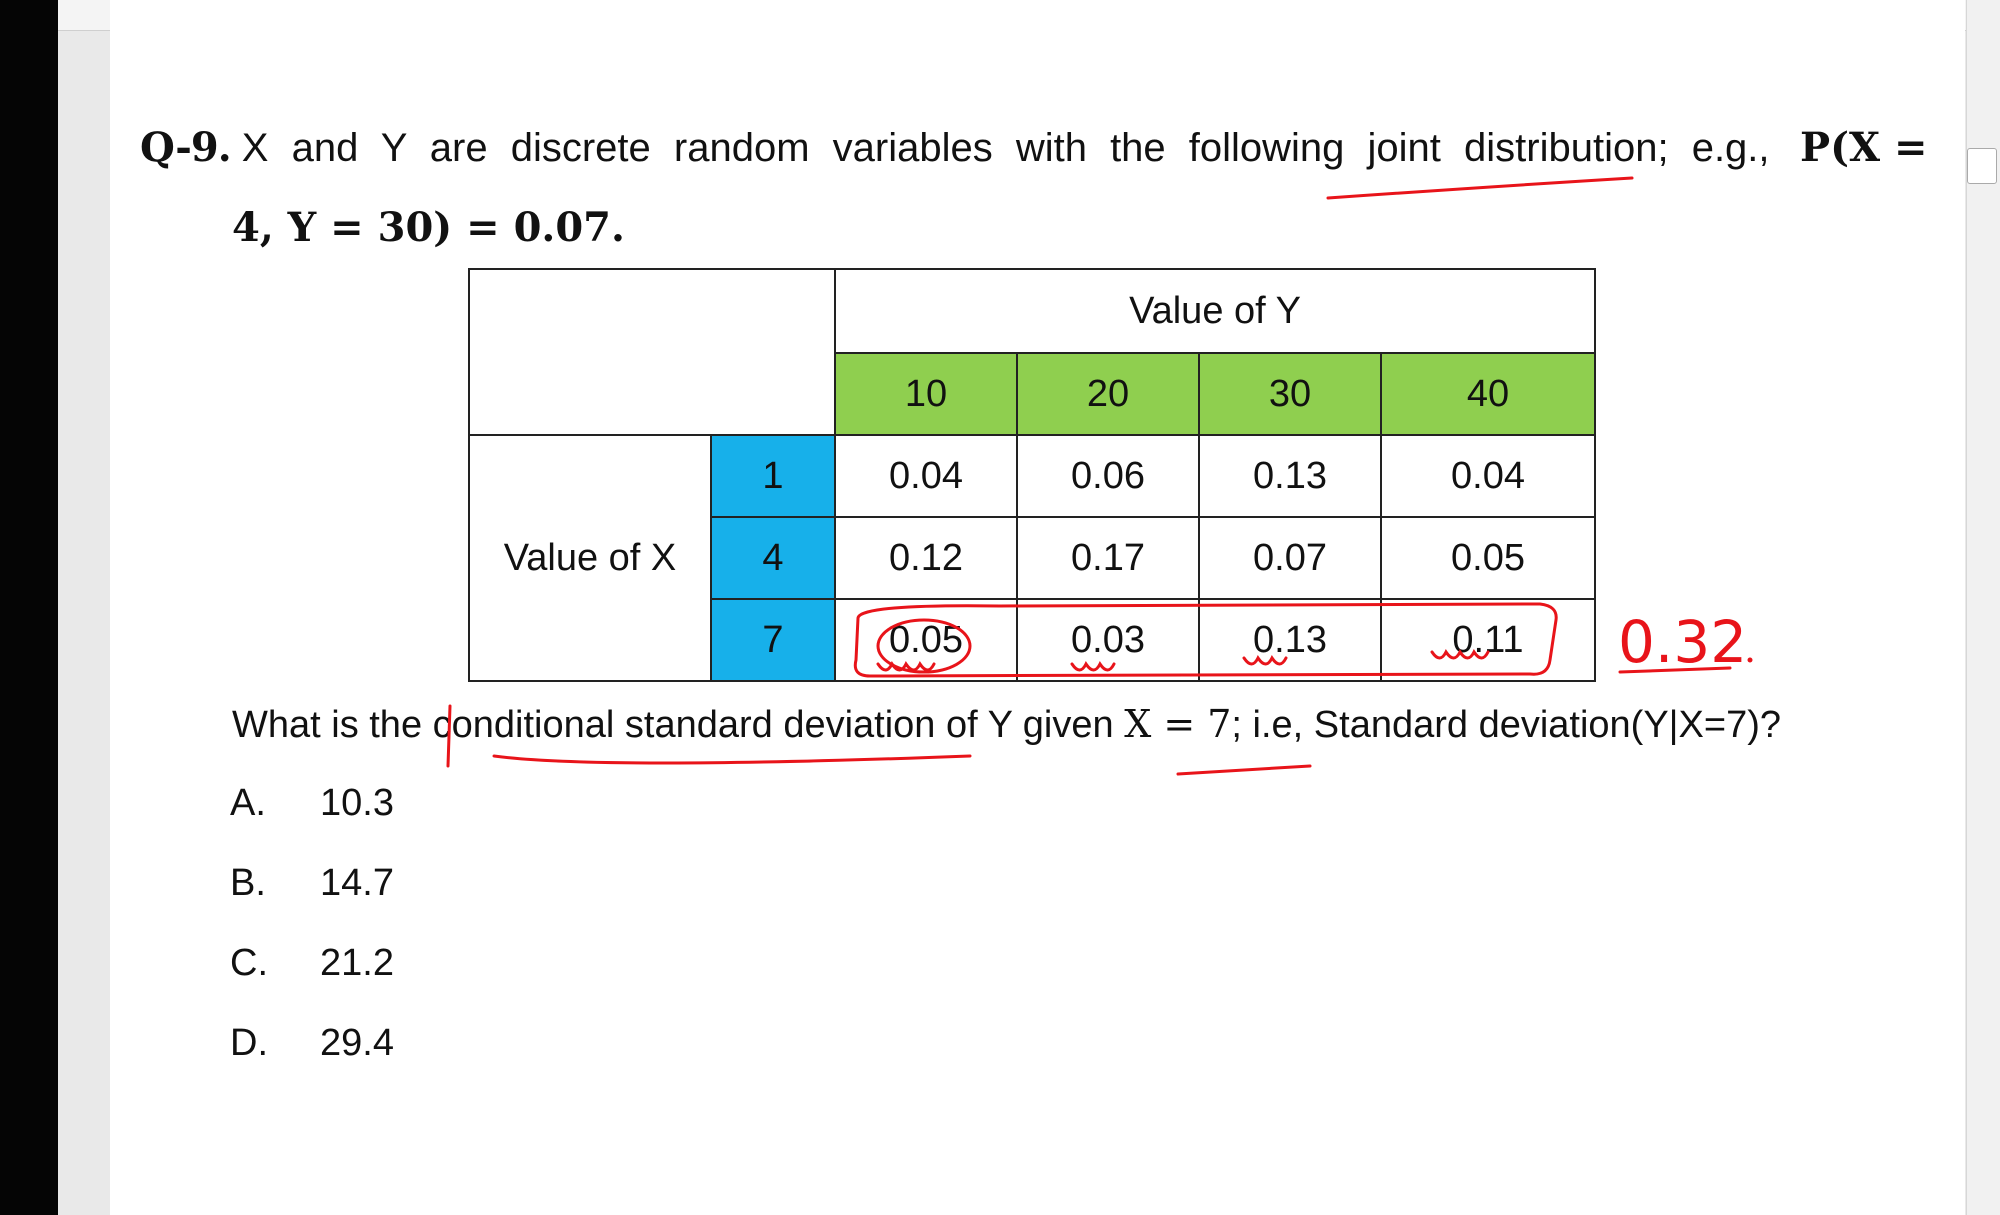 This screenshot has width=2000, height=1215. What do you see at coordinates (773, 558) in the screenshot?
I see `x-value-cell: 4` at bounding box center [773, 558].